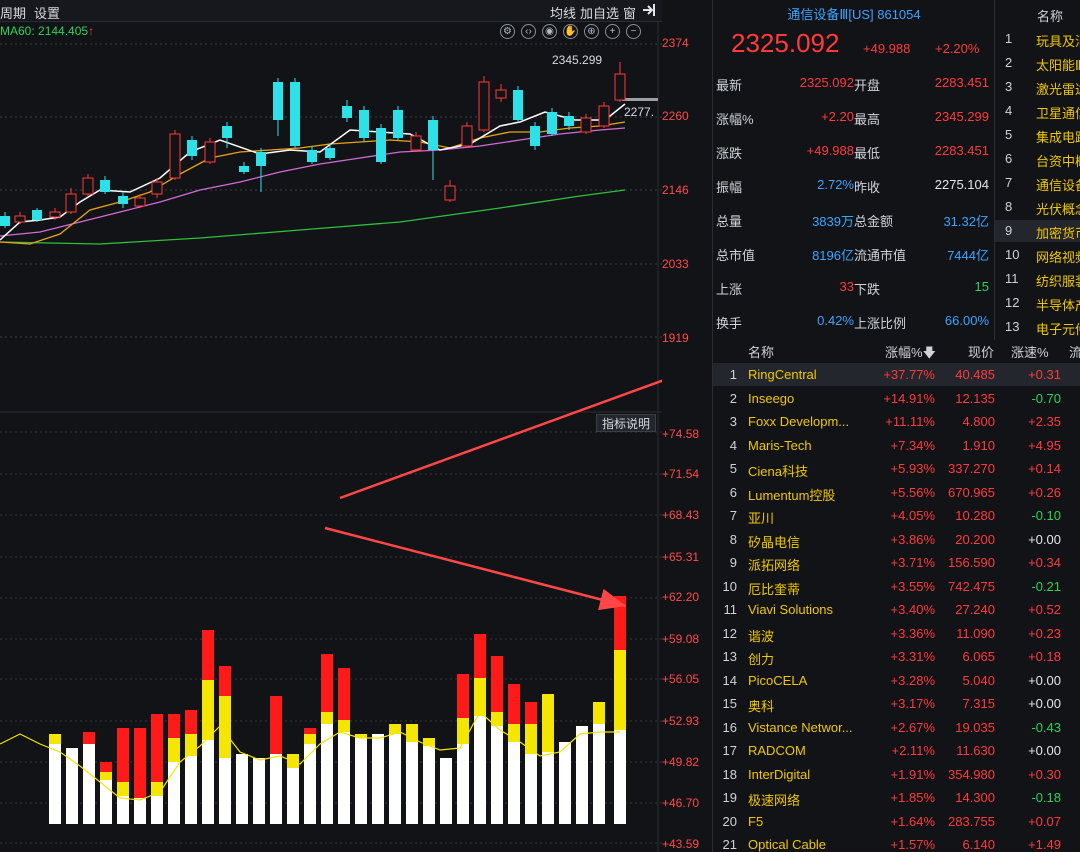 This screenshot has height=852, width=1080. Describe the element at coordinates (549, 31) in the screenshot. I see `eye-icon: ◉` at that location.